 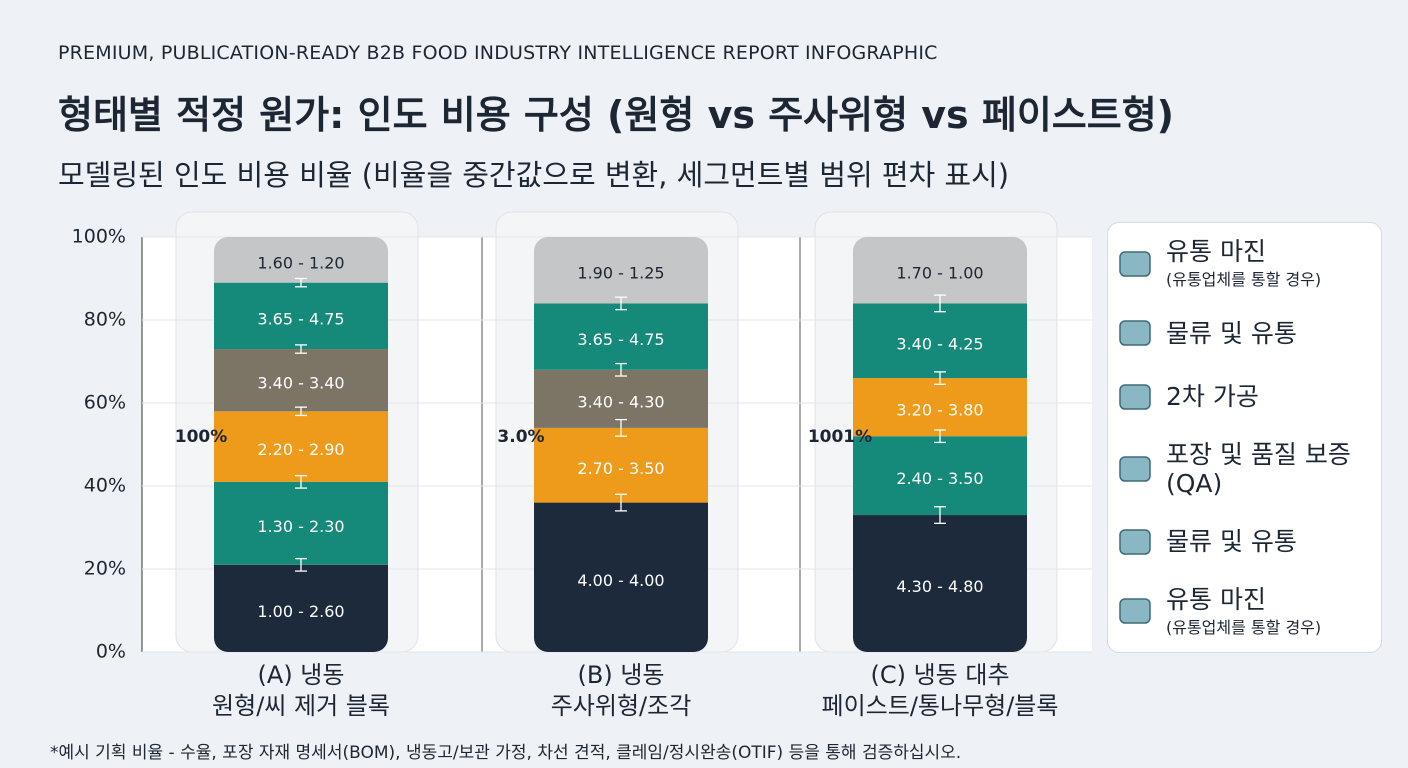 I want to click on segment-label: 2.40 - 3.50, so click(x=939, y=478).